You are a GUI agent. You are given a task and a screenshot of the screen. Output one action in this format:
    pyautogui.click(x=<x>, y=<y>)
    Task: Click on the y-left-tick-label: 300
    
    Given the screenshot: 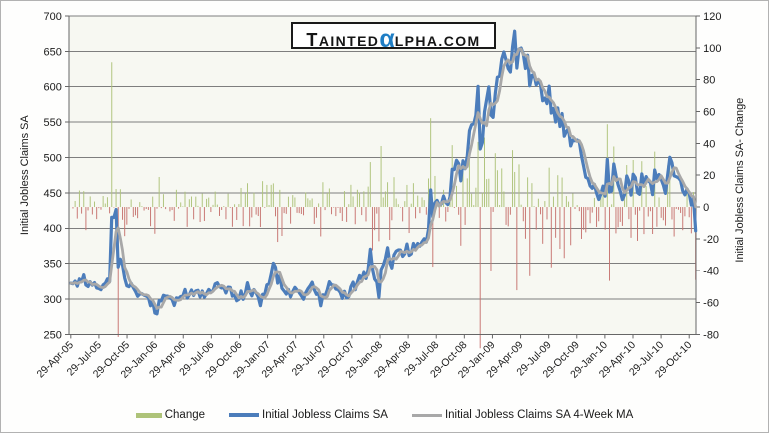 What is the action you would take?
    pyautogui.click(x=53, y=300)
    